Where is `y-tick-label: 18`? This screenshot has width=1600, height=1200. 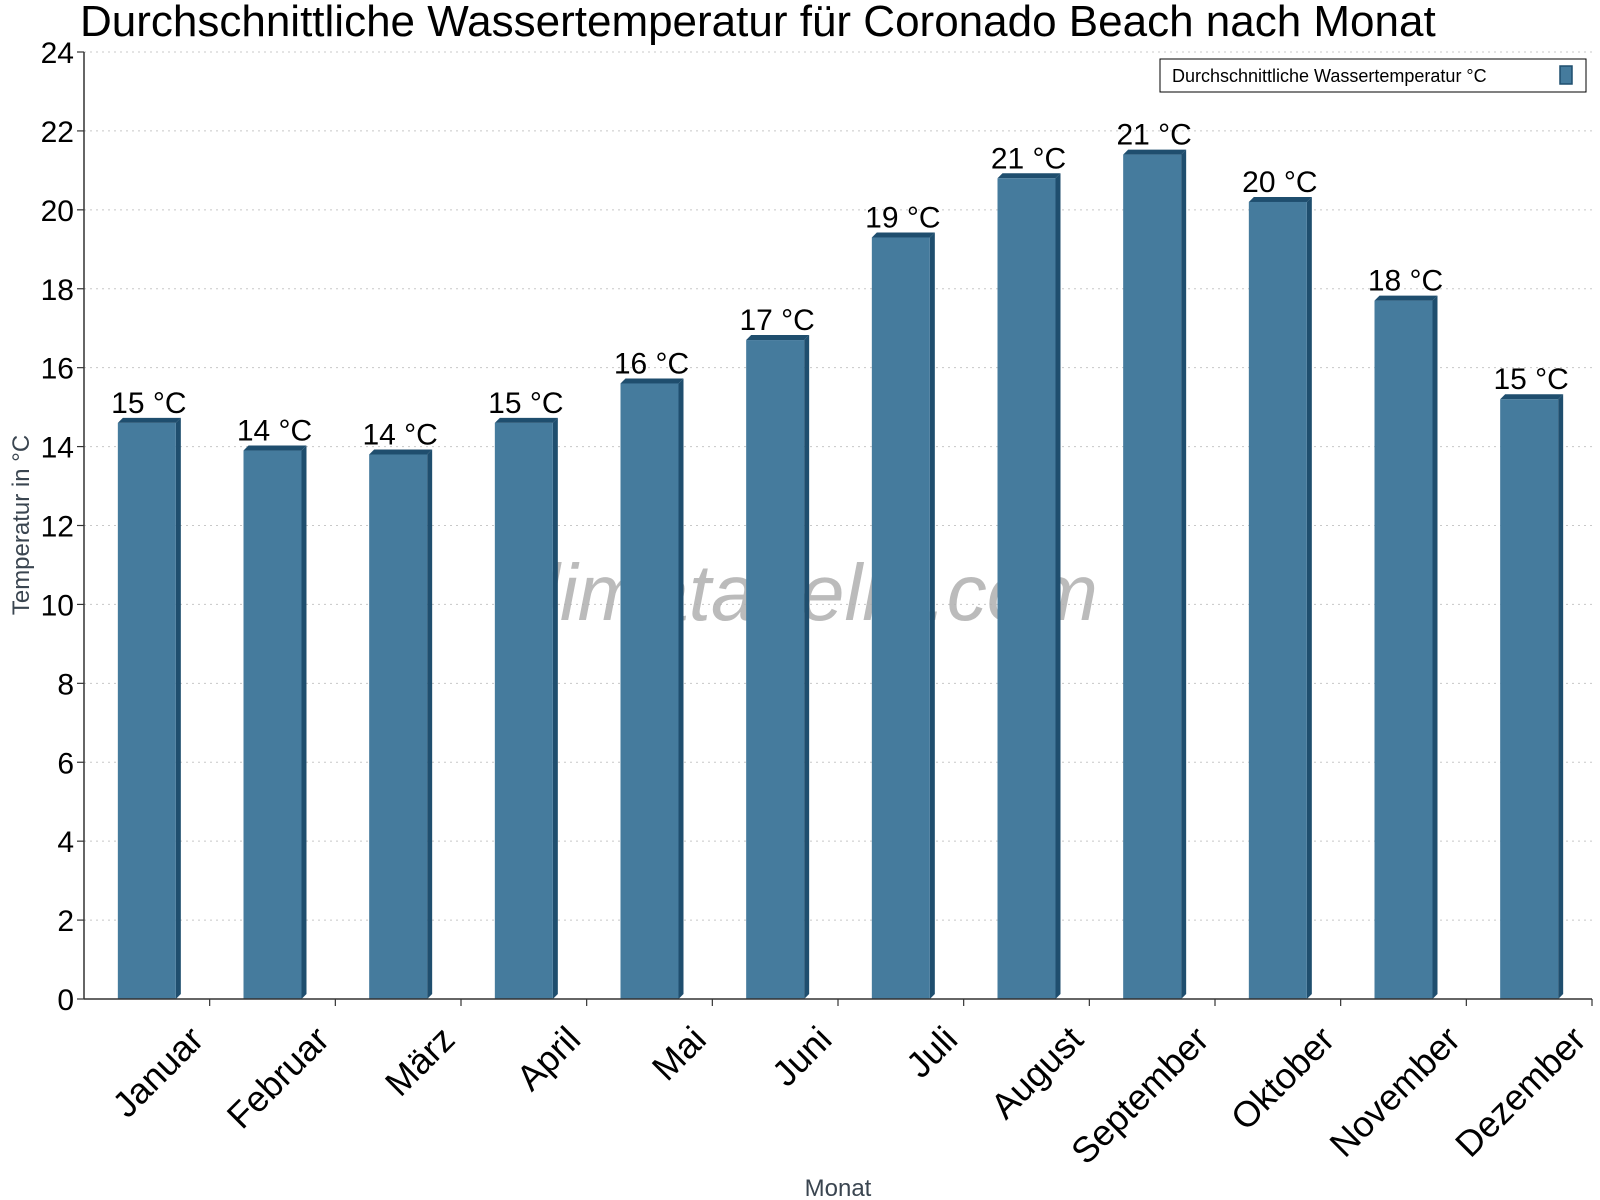
y-tick-label: 18 is located at coordinates (57, 290).